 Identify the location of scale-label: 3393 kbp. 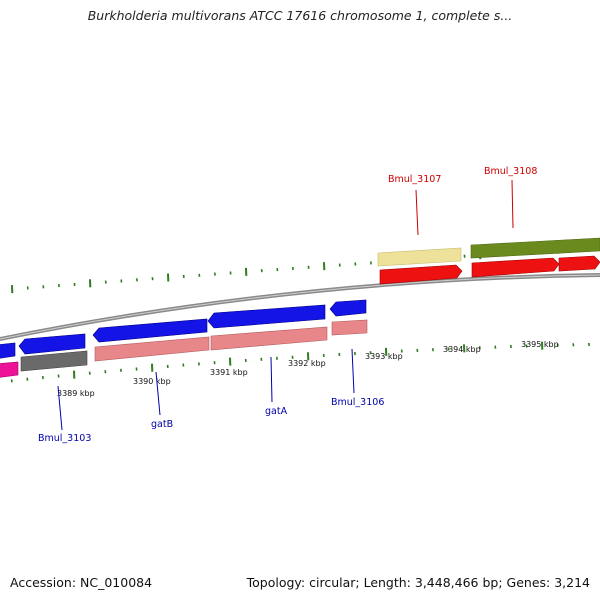
(384, 356).